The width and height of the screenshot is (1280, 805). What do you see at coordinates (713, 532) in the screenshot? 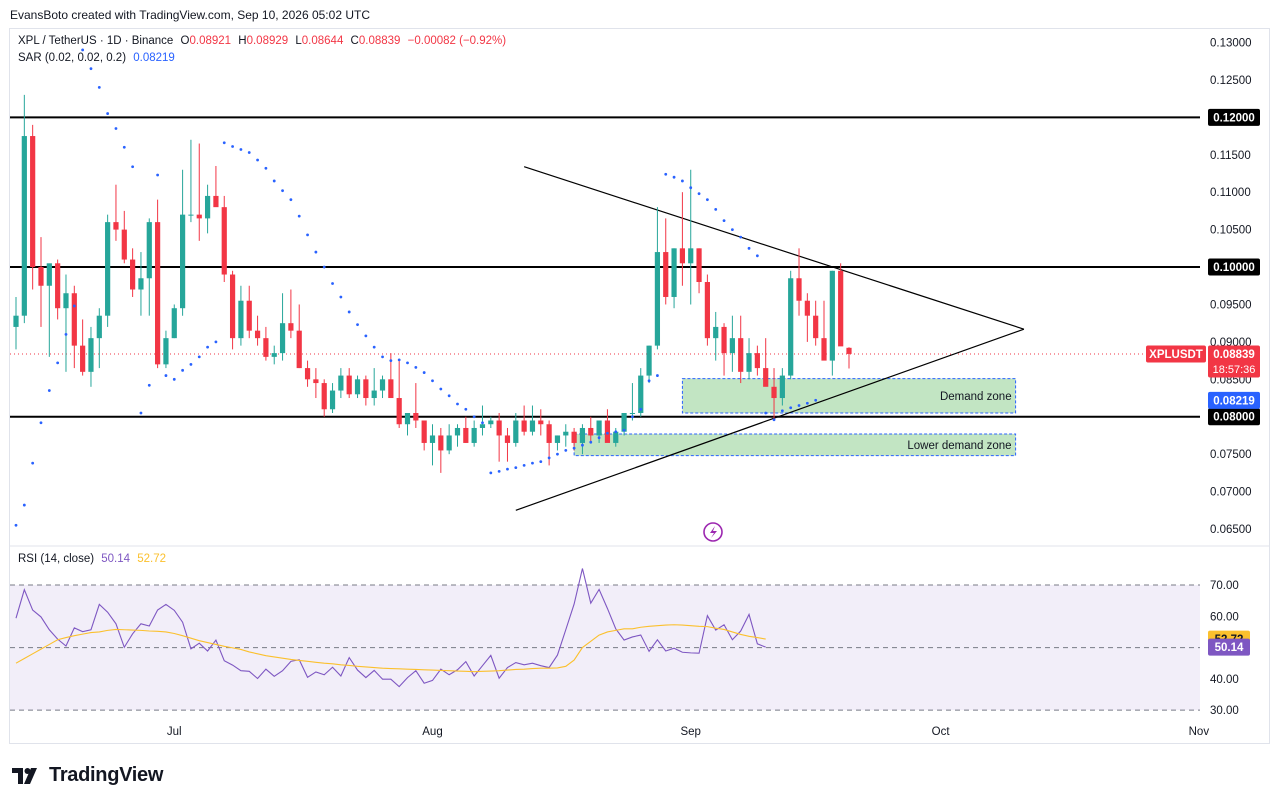
I see `event-marker` at bounding box center [713, 532].